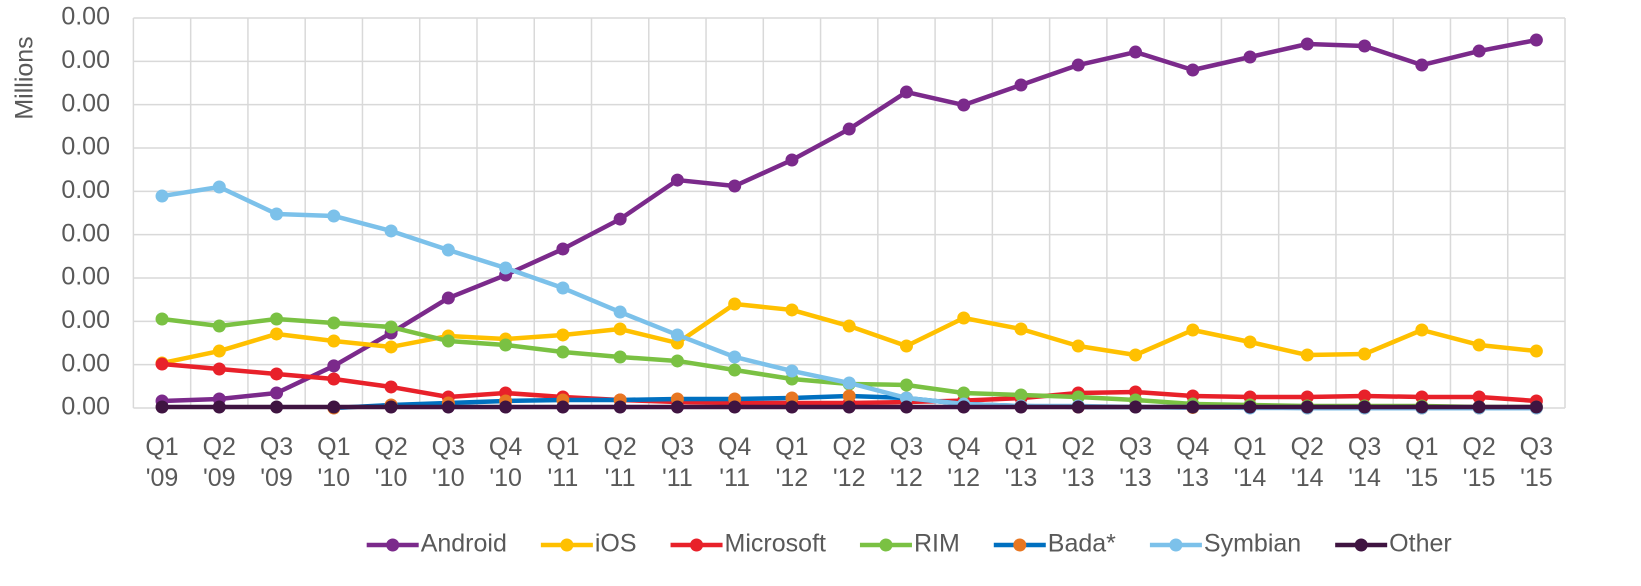  What do you see at coordinates (849, 333) in the screenshot?
I see `series-line` at bounding box center [849, 333].